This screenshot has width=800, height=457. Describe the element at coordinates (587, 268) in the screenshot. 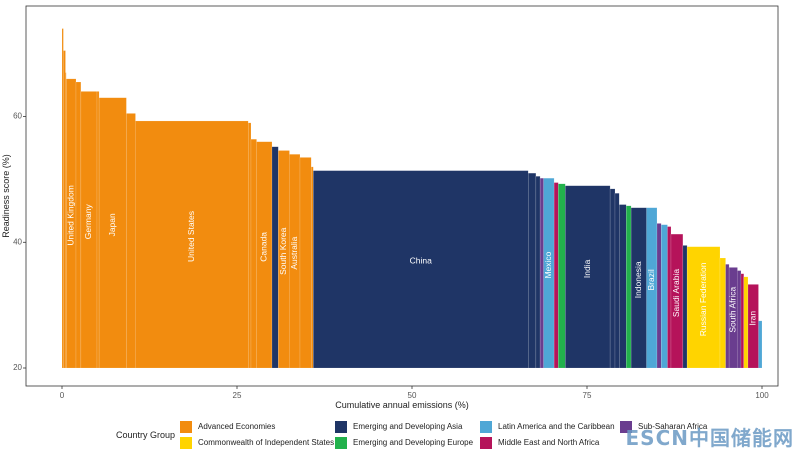

I see `bar-label-india: India` at that location.